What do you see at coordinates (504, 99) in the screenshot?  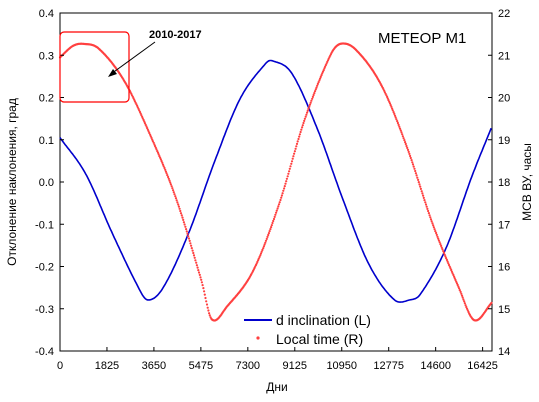 I see `y-right-tick-label: 20` at bounding box center [504, 99].